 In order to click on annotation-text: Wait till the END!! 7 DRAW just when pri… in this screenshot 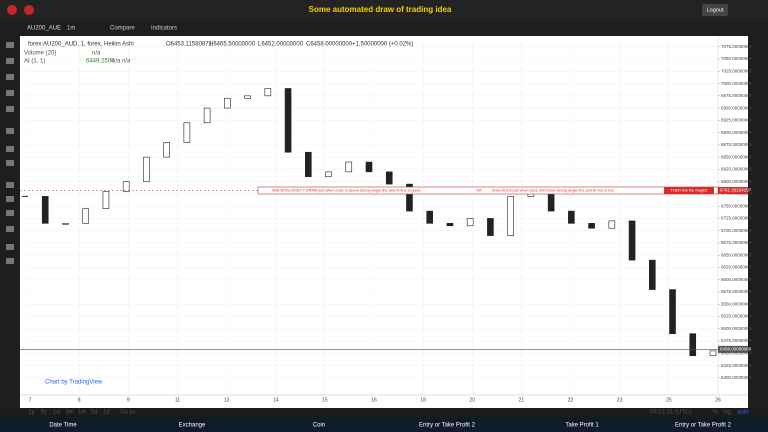, I will do `click(346, 191)`.